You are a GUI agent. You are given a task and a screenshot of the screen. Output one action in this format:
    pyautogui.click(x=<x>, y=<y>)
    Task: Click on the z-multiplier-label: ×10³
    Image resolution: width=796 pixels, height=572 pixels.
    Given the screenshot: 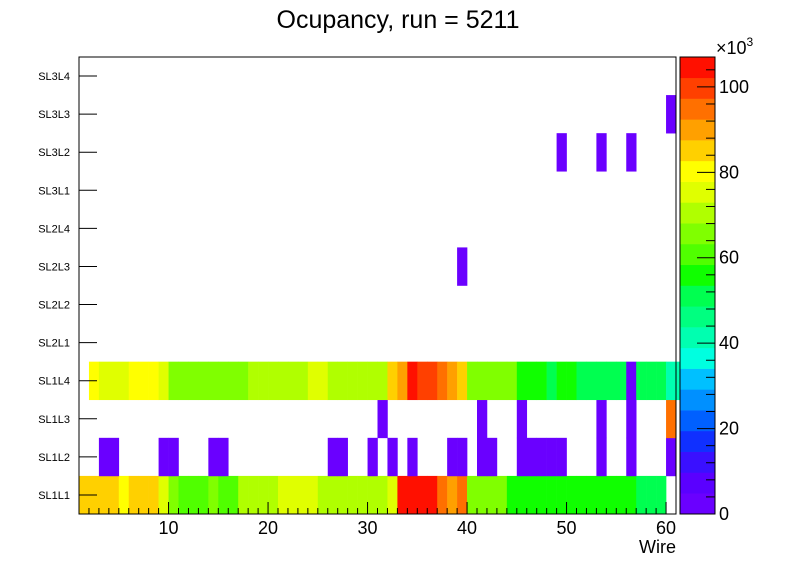 What is the action you would take?
    pyautogui.click(x=735, y=46)
    